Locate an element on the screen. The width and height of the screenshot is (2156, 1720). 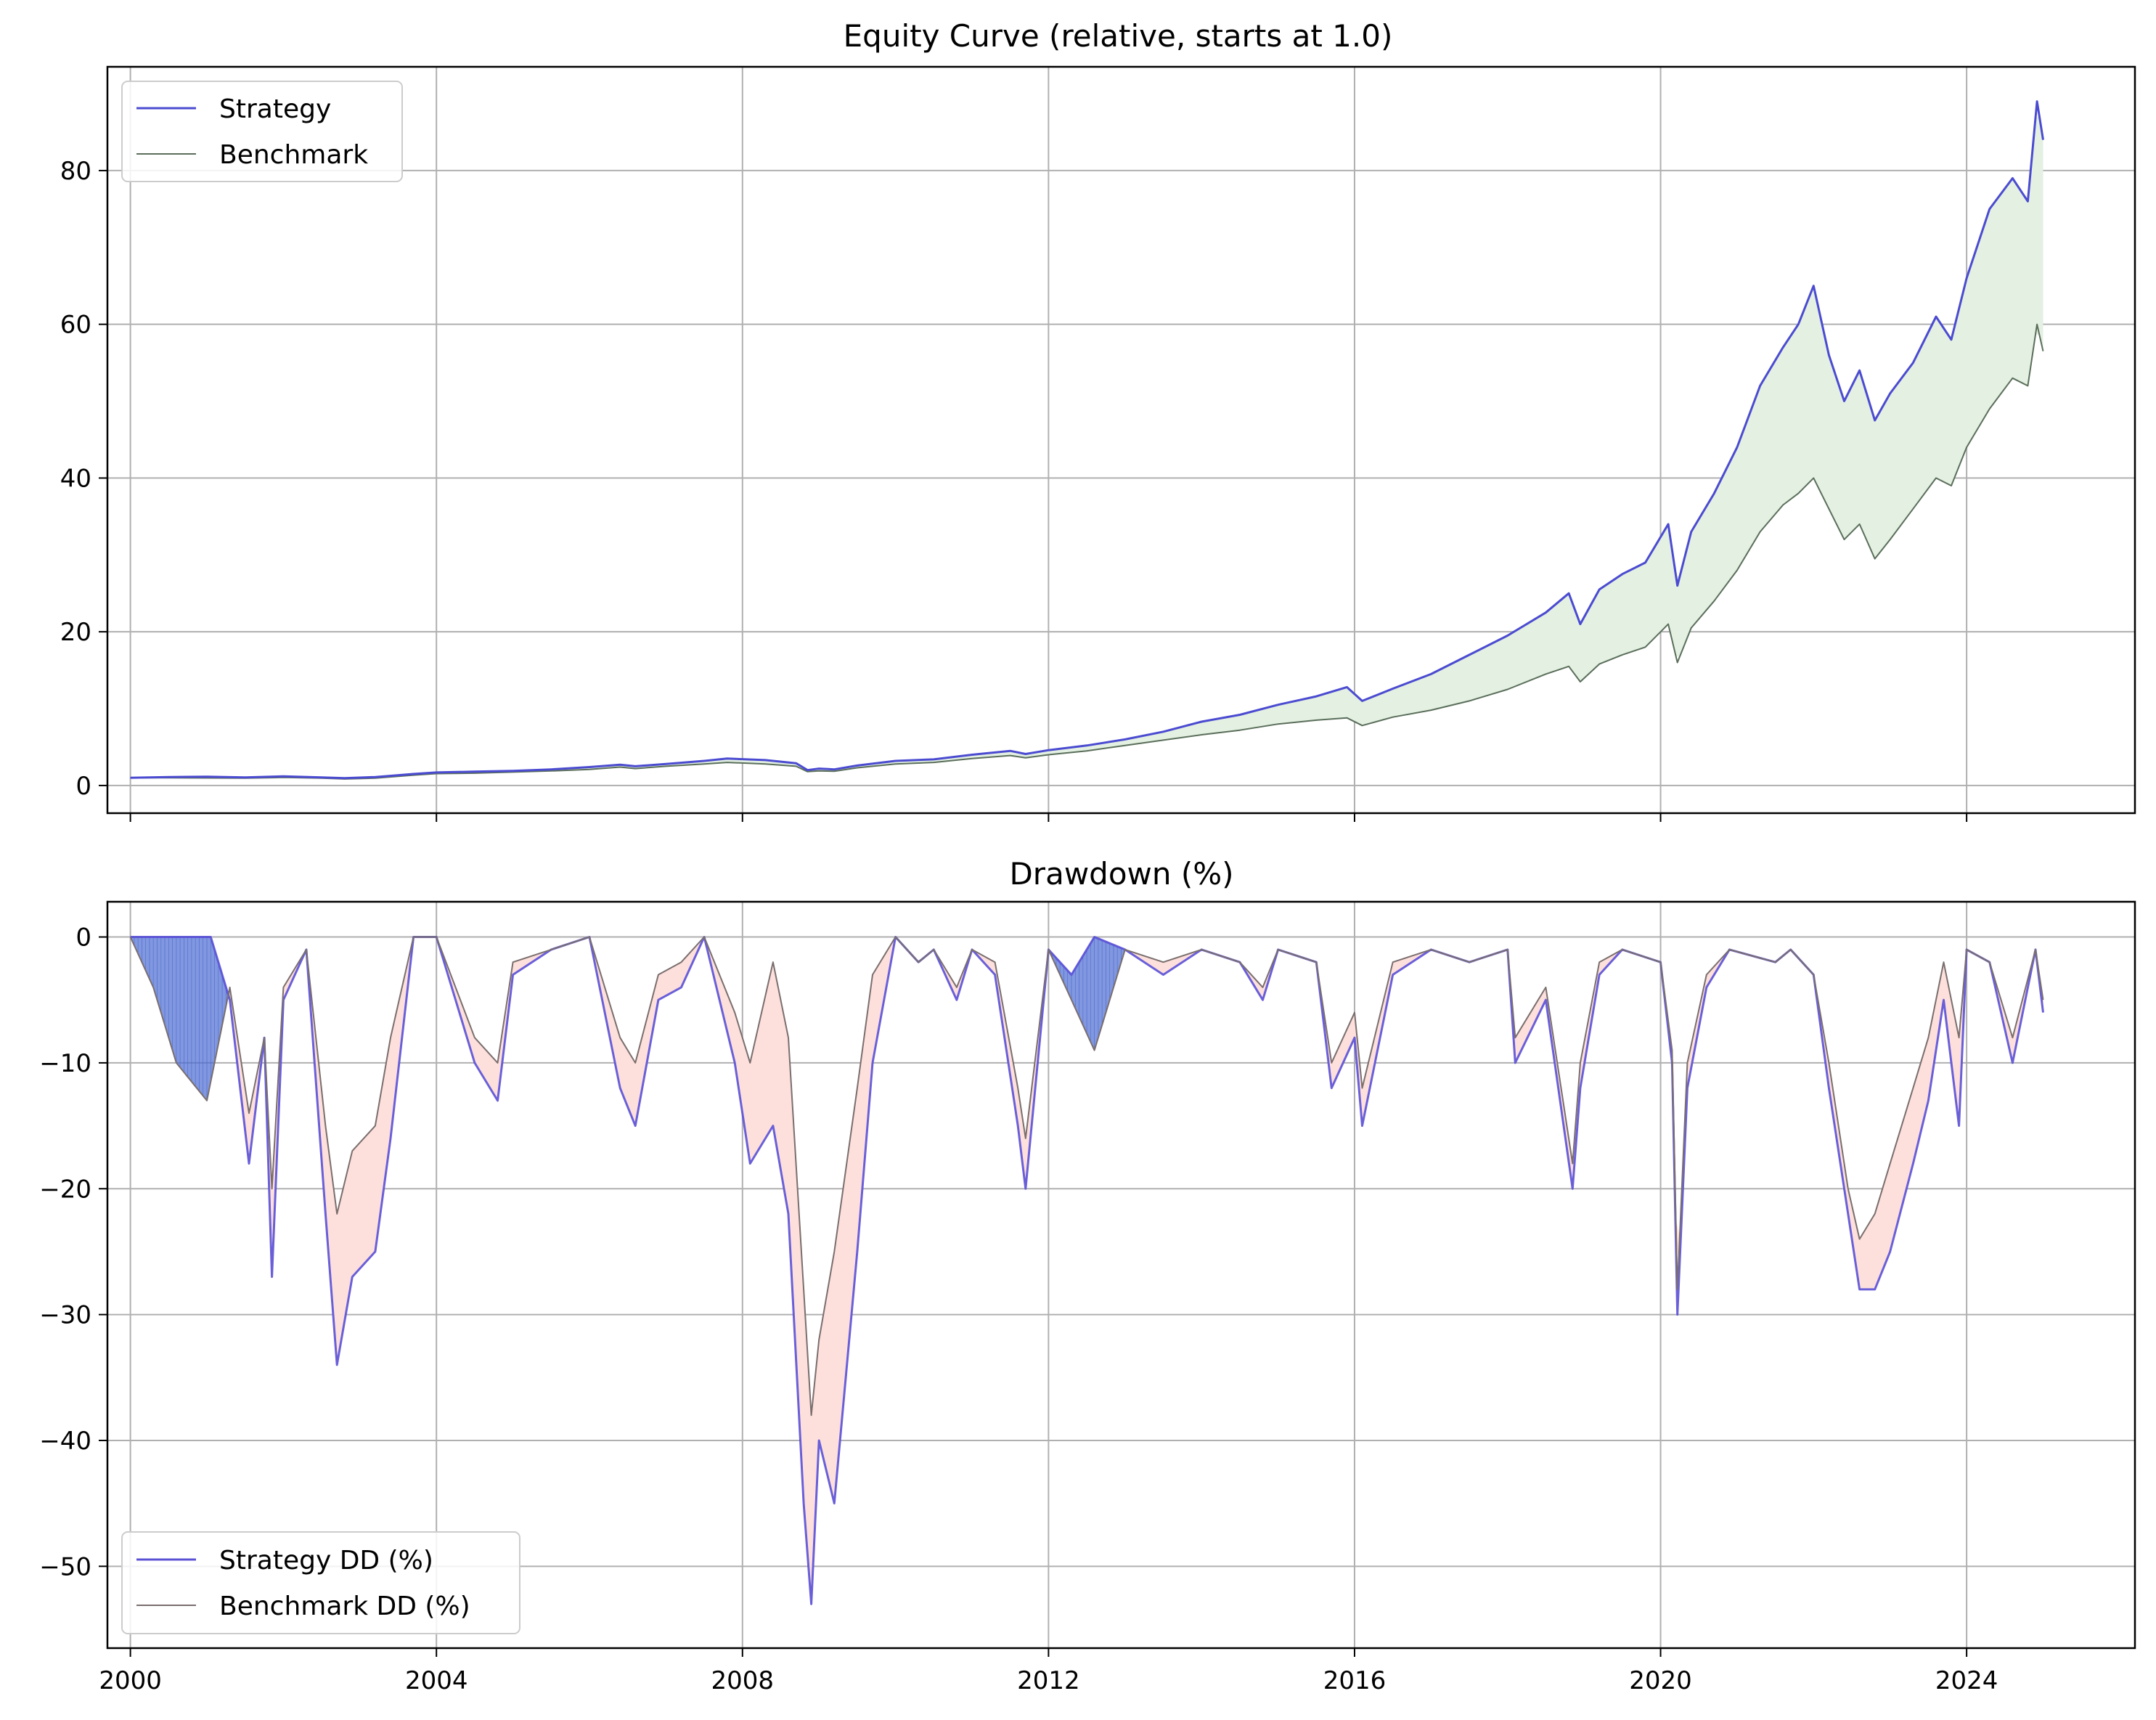
legend-label-strategy-dd: Strategy DD (%) is located at coordinates (326, 1561).